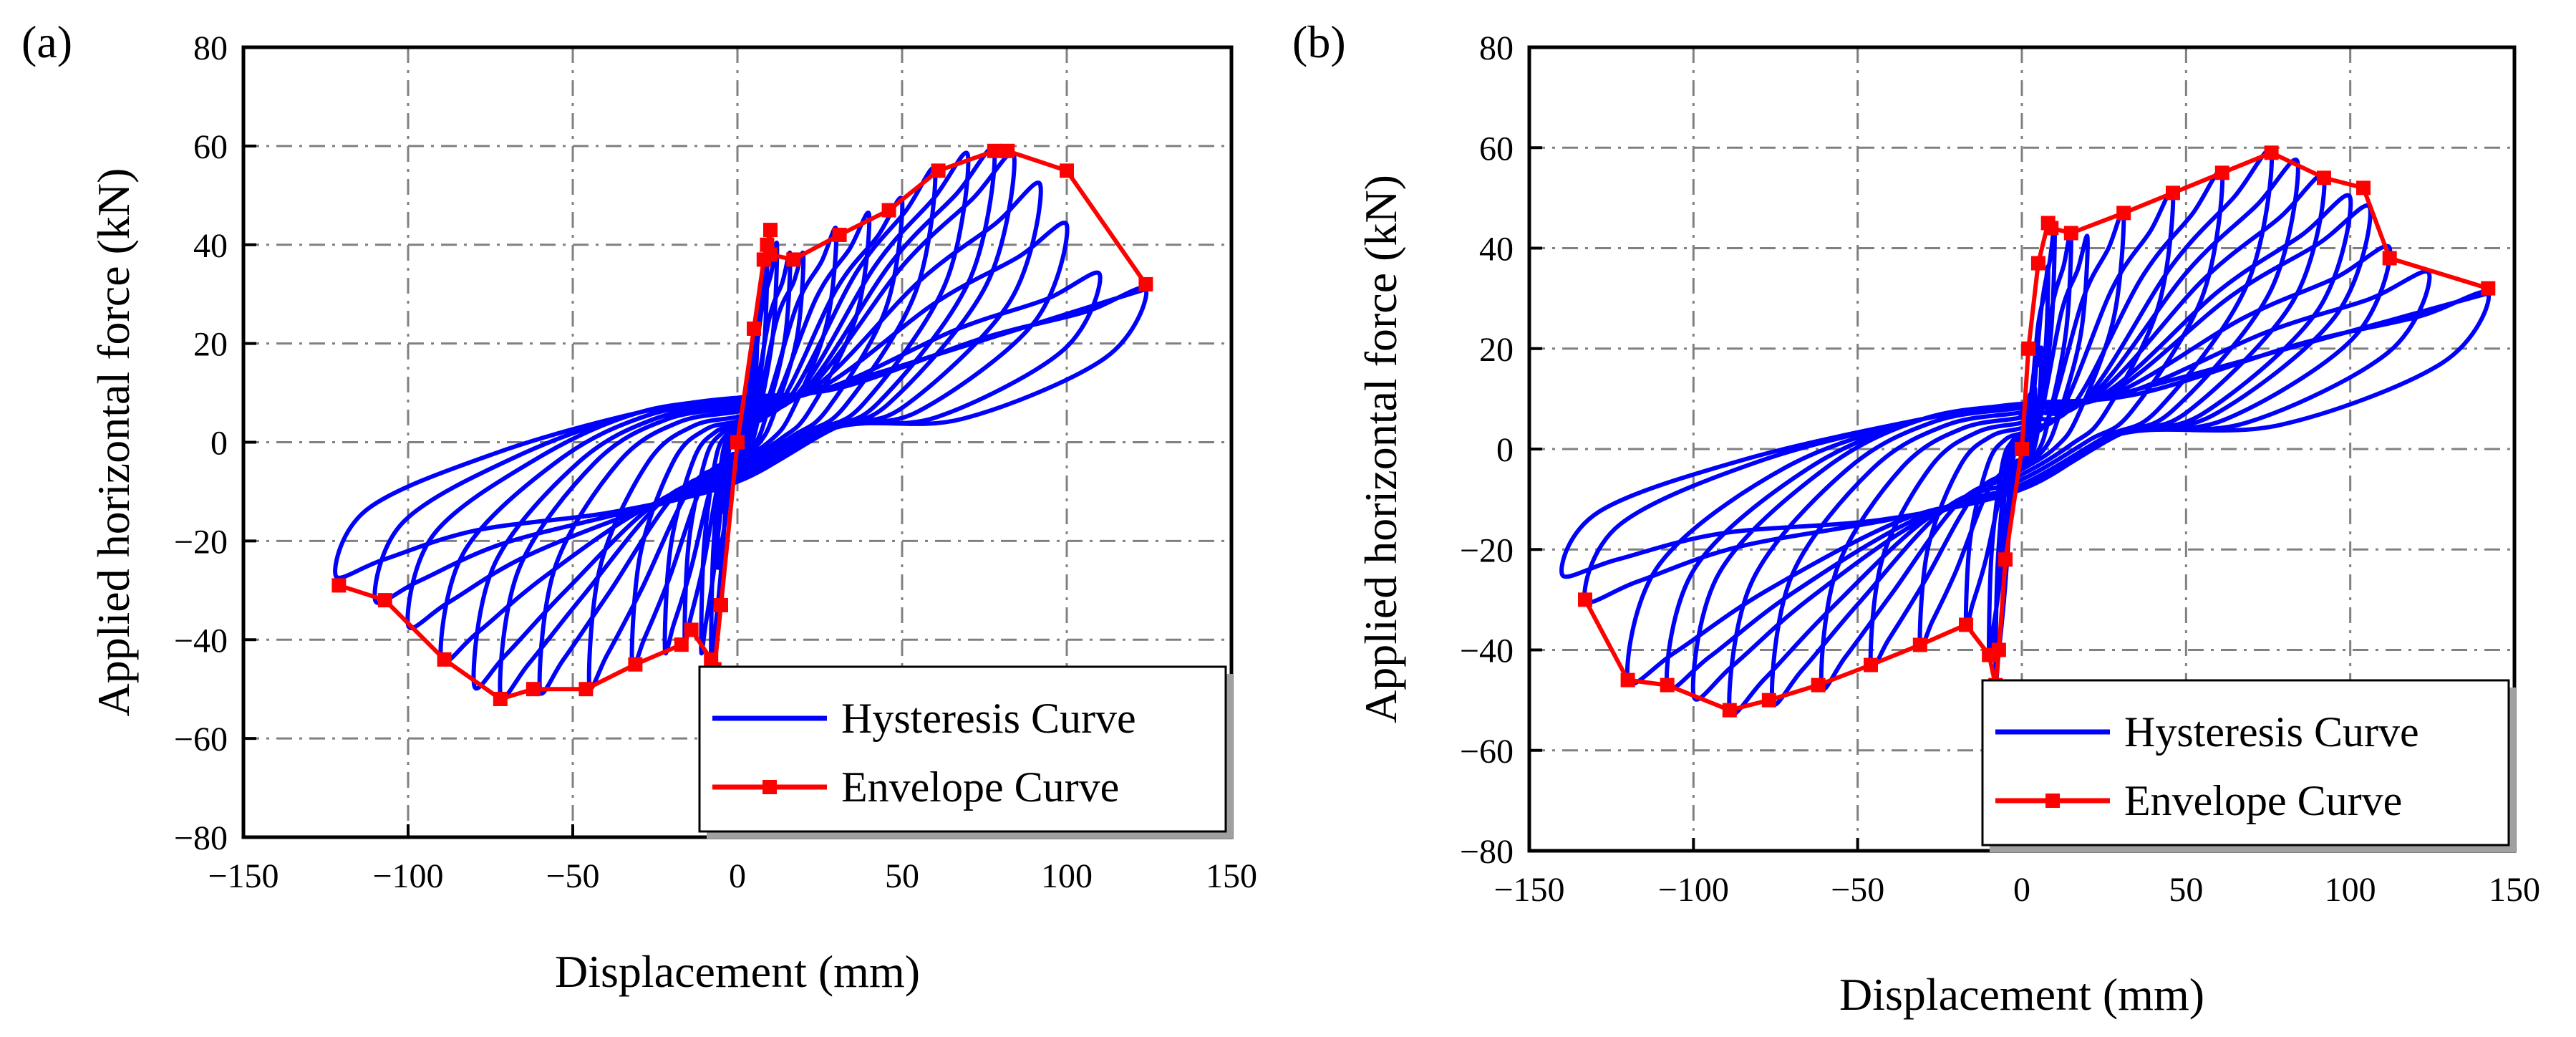 The width and height of the screenshot is (2576, 1037). What do you see at coordinates (2351, 890) in the screenshot?
I see `x-tick-label: 100` at bounding box center [2351, 890].